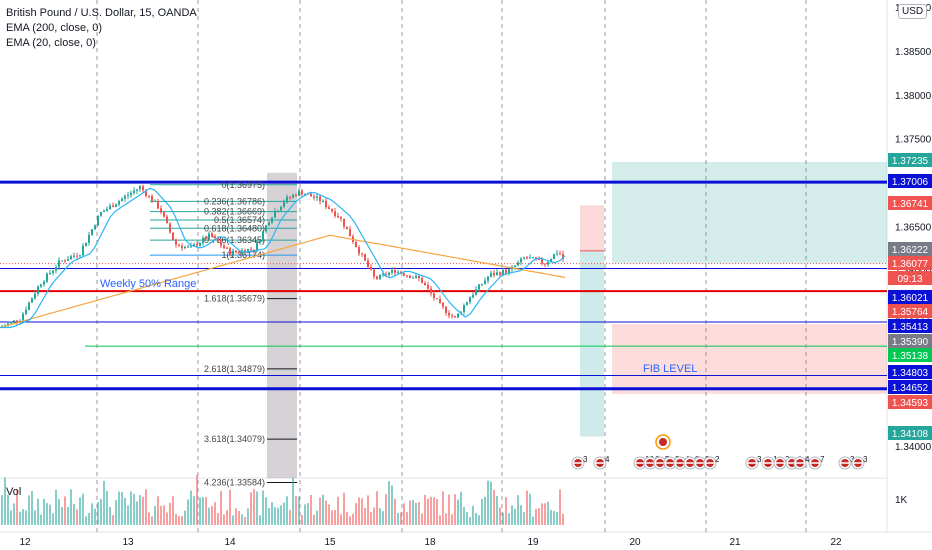 This screenshot has width=932, height=550. I want to click on fib-label: 1.618(1.35679), so click(234, 299).